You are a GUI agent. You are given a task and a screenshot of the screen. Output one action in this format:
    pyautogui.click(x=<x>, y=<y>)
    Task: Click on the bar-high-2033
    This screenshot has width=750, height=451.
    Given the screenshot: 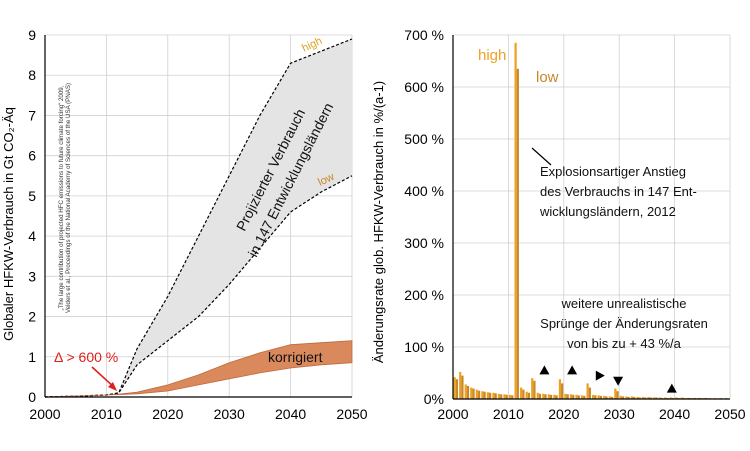 What is the action you would take?
    pyautogui.click(x=632, y=397)
    